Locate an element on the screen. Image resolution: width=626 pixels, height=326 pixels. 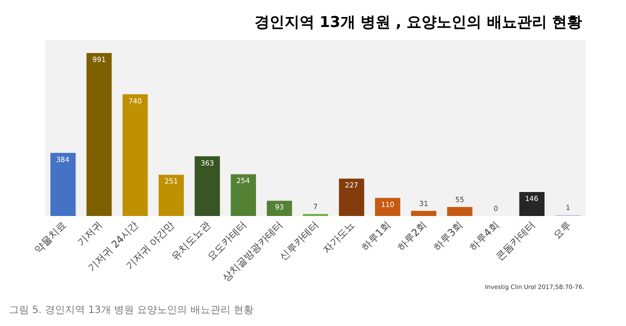
chart-title: 경인지역 13개 병원 , 요양노인의 배뇨관리 현황 is located at coordinates (418, 21).